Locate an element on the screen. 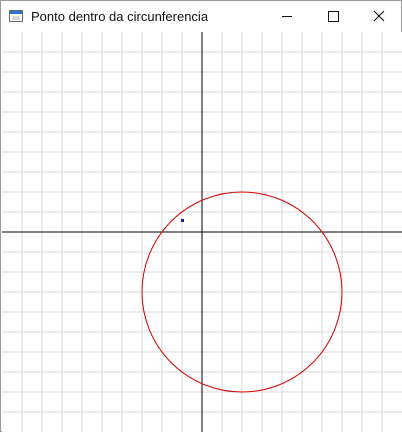 This screenshot has height=432, width=402. maximize-icon is located at coordinates (333, 16).